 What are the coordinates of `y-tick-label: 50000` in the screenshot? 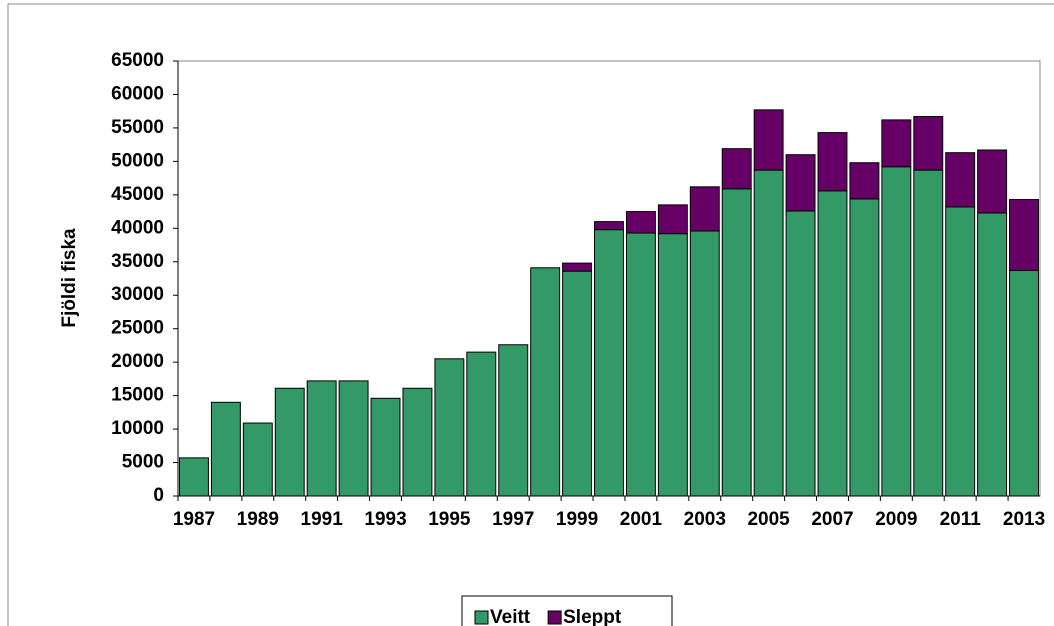 It's located at (137, 160).